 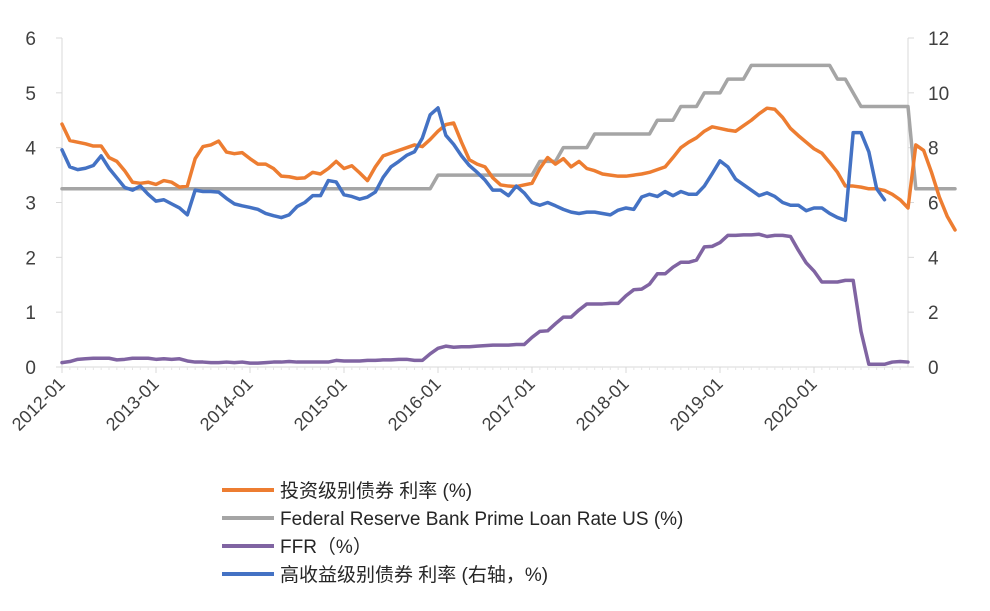 What do you see at coordinates (30, 313) in the screenshot?
I see `y-left-tick-label: 1` at bounding box center [30, 313].